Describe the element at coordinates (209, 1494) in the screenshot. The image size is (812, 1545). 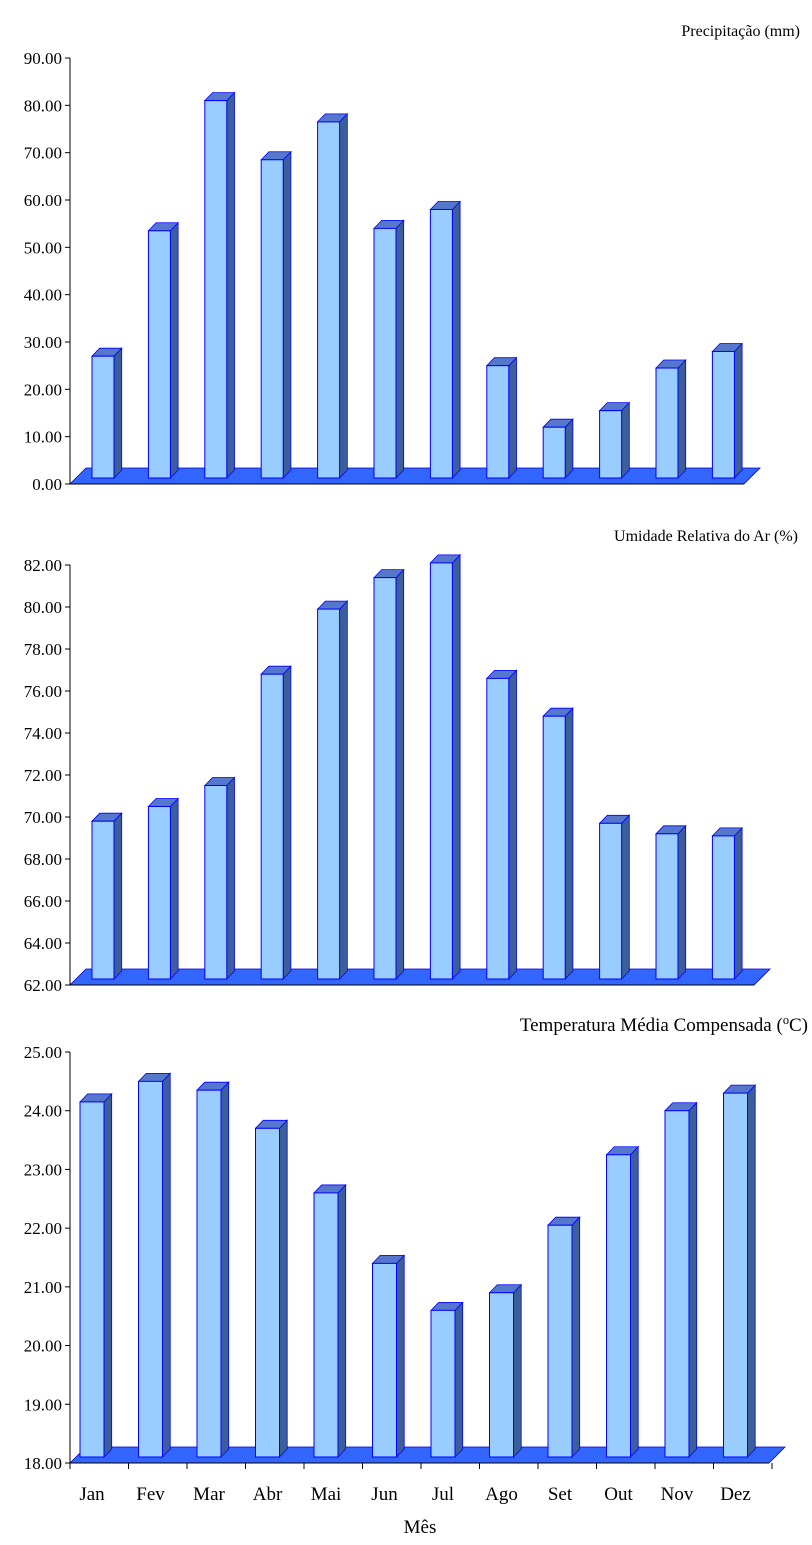
I see `x-tick-label: Mar` at that location.